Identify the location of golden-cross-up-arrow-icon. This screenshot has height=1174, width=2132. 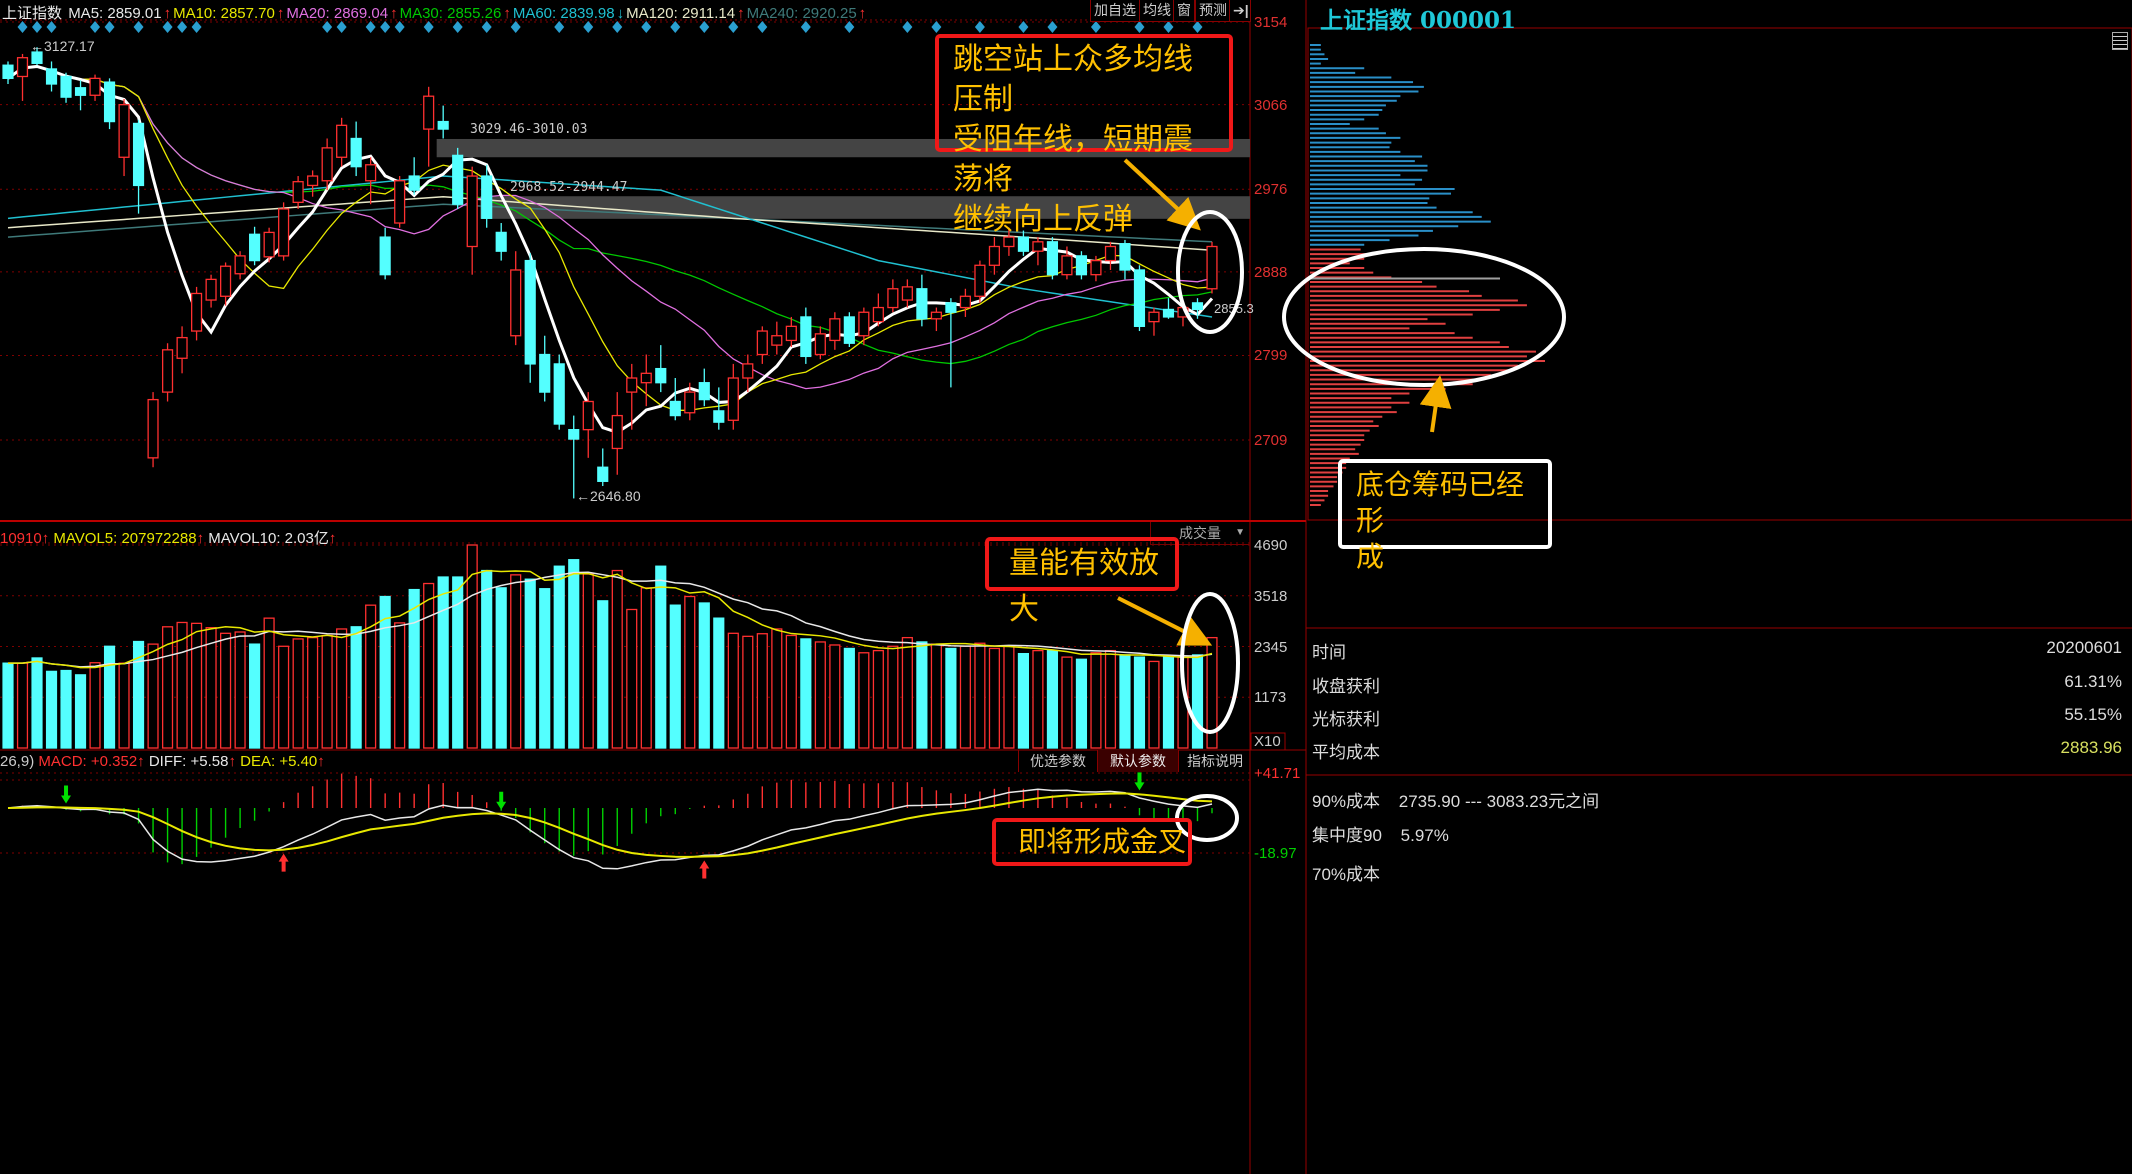
(283, 862).